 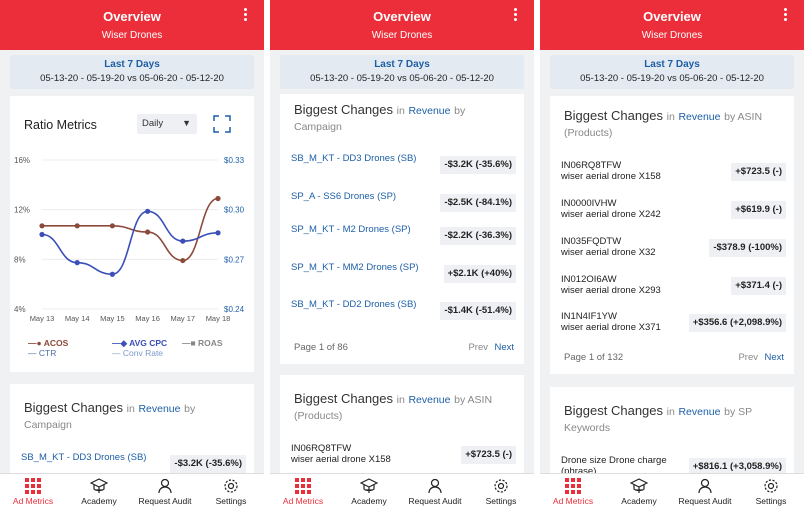 I want to click on x-tick-label: May 15, so click(x=112, y=318).